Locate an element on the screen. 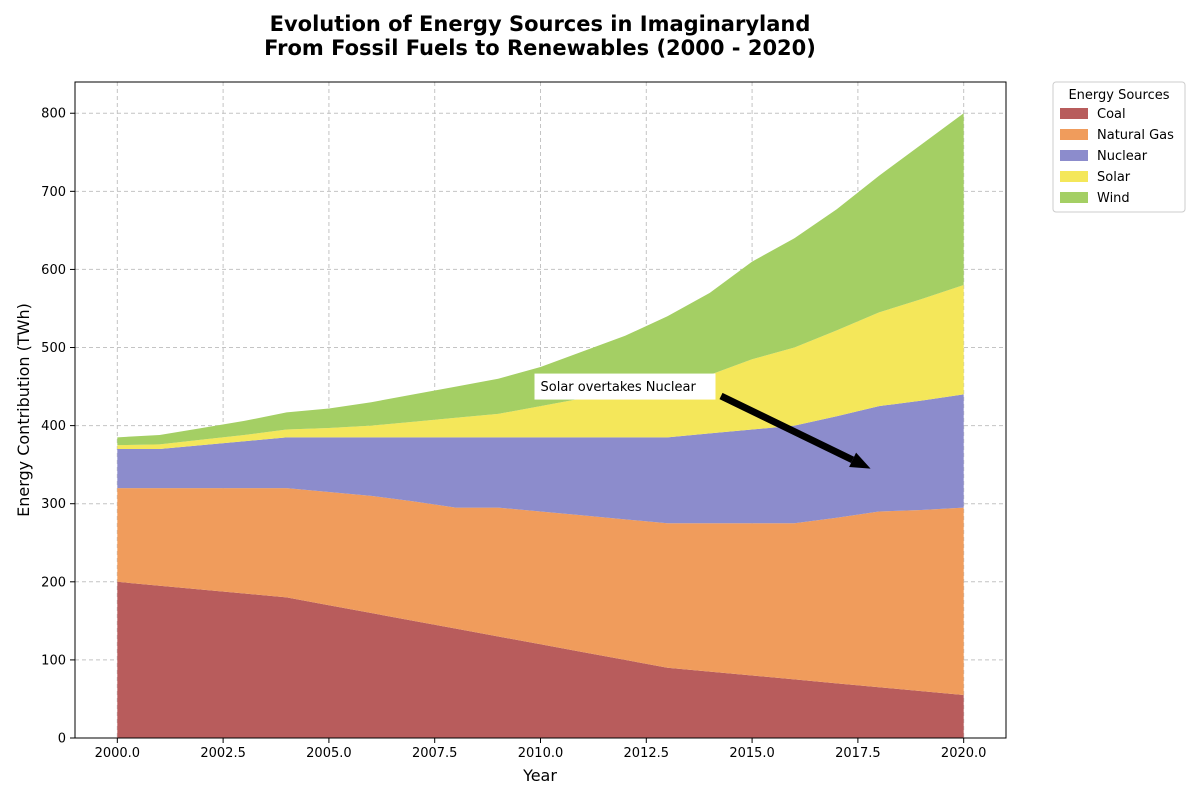 The width and height of the screenshot is (1200, 800). y-tick-label-5: 500 is located at coordinates (53, 348).